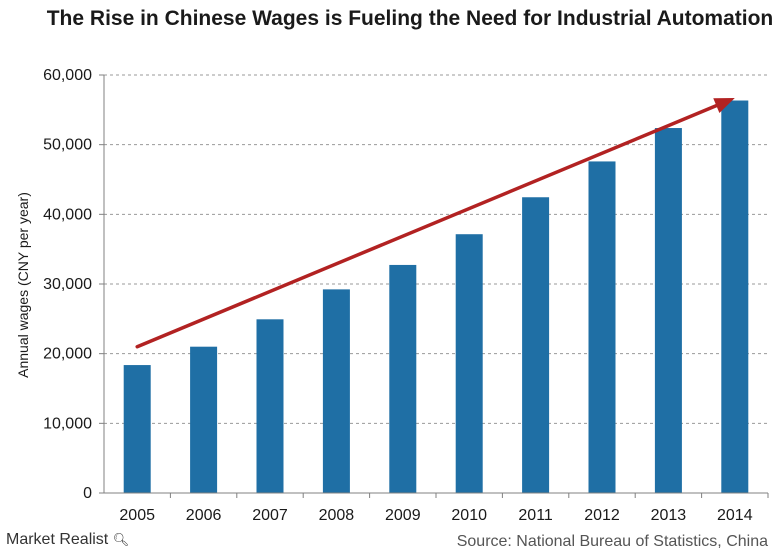  I want to click on x-tick-label: 2012, so click(602, 515).